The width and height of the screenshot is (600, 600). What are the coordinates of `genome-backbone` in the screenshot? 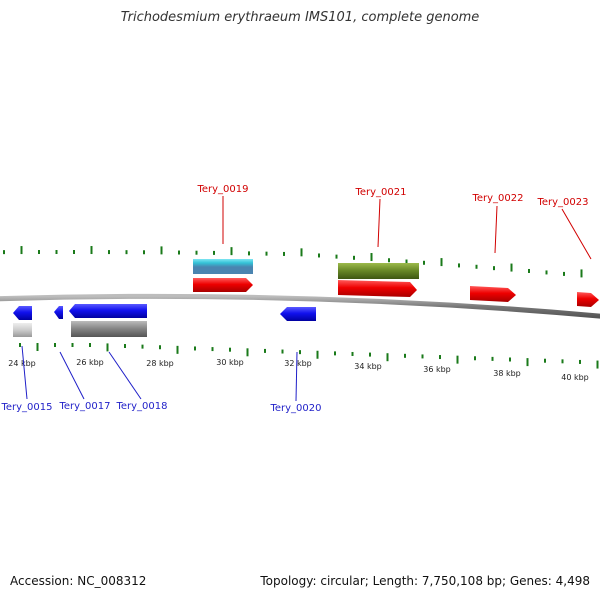 It's located at (300, 306).